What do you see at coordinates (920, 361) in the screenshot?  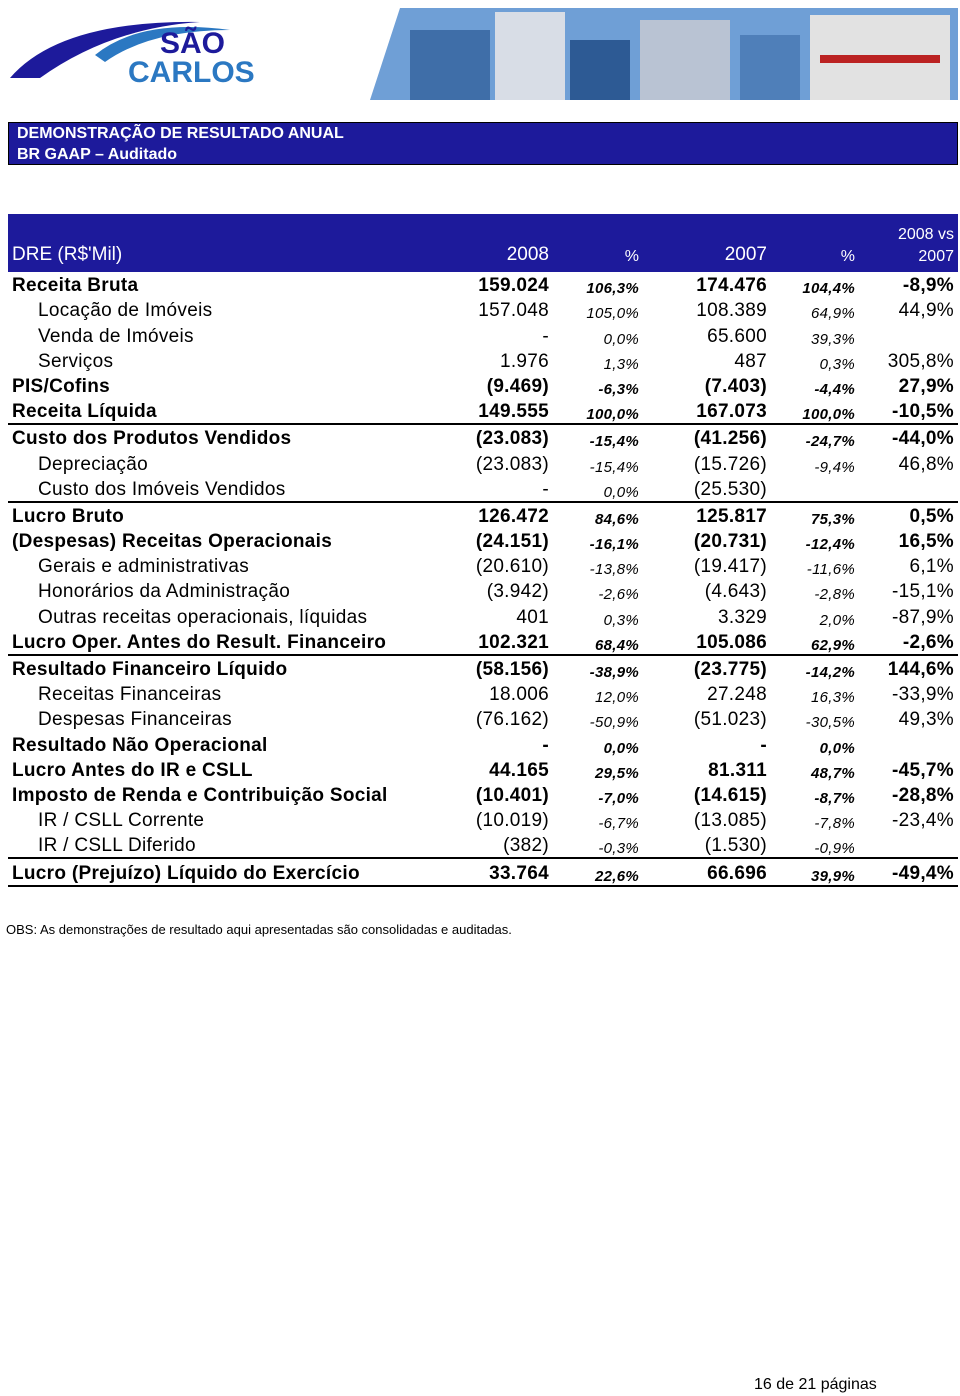 I see `cell: 305,8%` at bounding box center [920, 361].